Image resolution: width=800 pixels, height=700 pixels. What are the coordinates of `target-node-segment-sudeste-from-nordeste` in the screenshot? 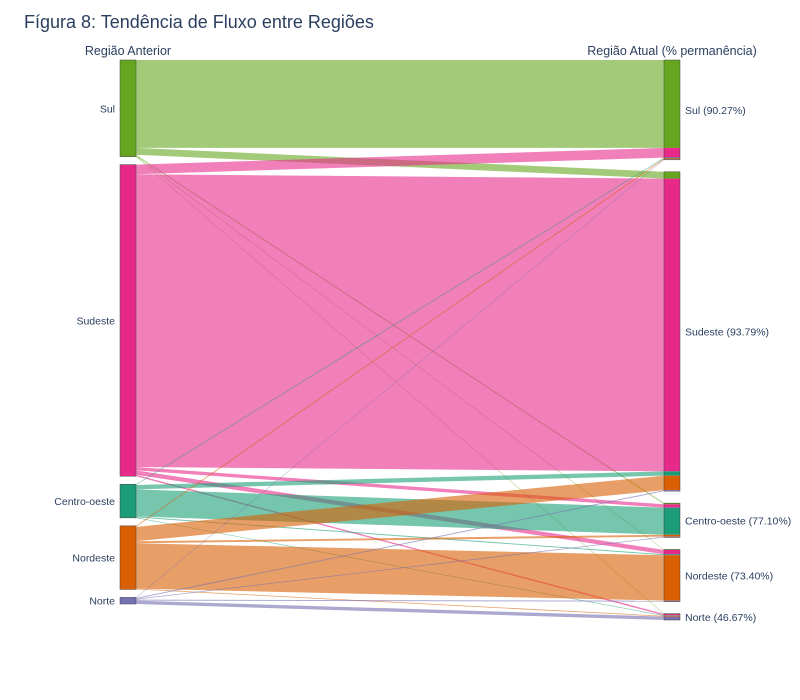 It's located at (672, 483).